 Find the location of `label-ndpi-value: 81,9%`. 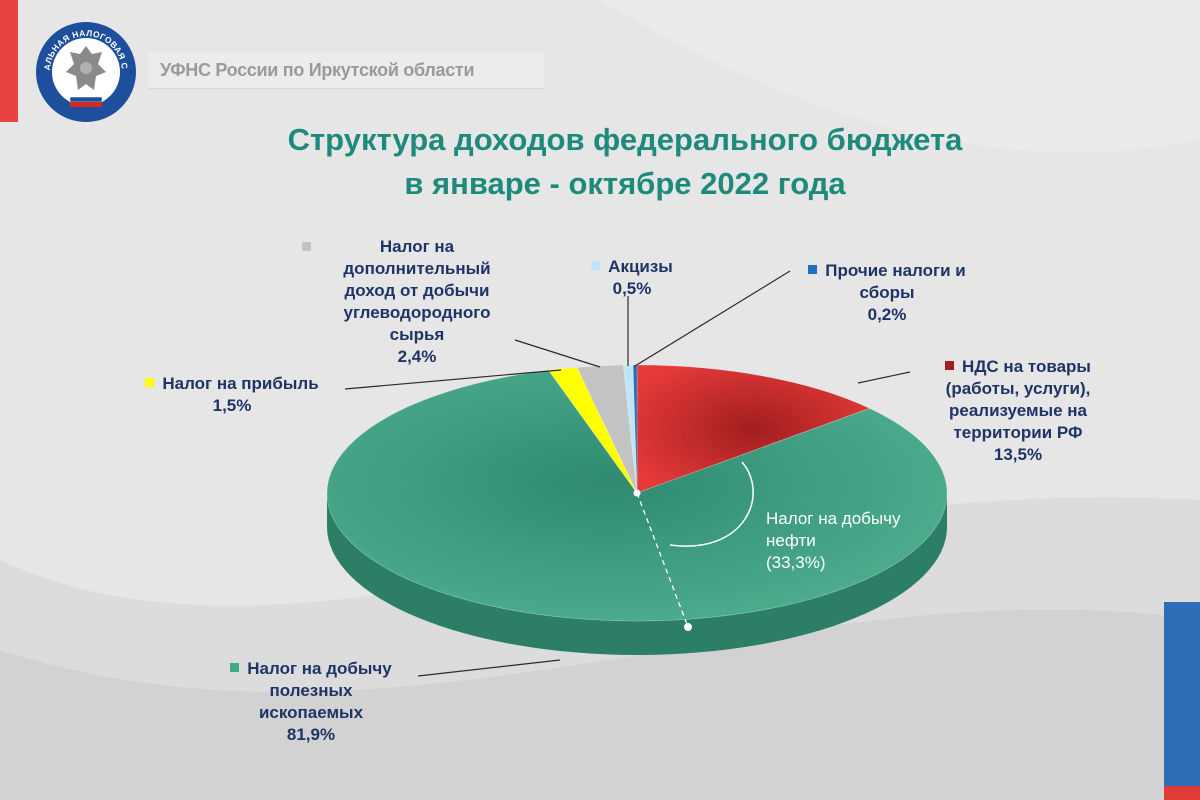

label-ndpi-value: 81,9% is located at coordinates (311, 734).